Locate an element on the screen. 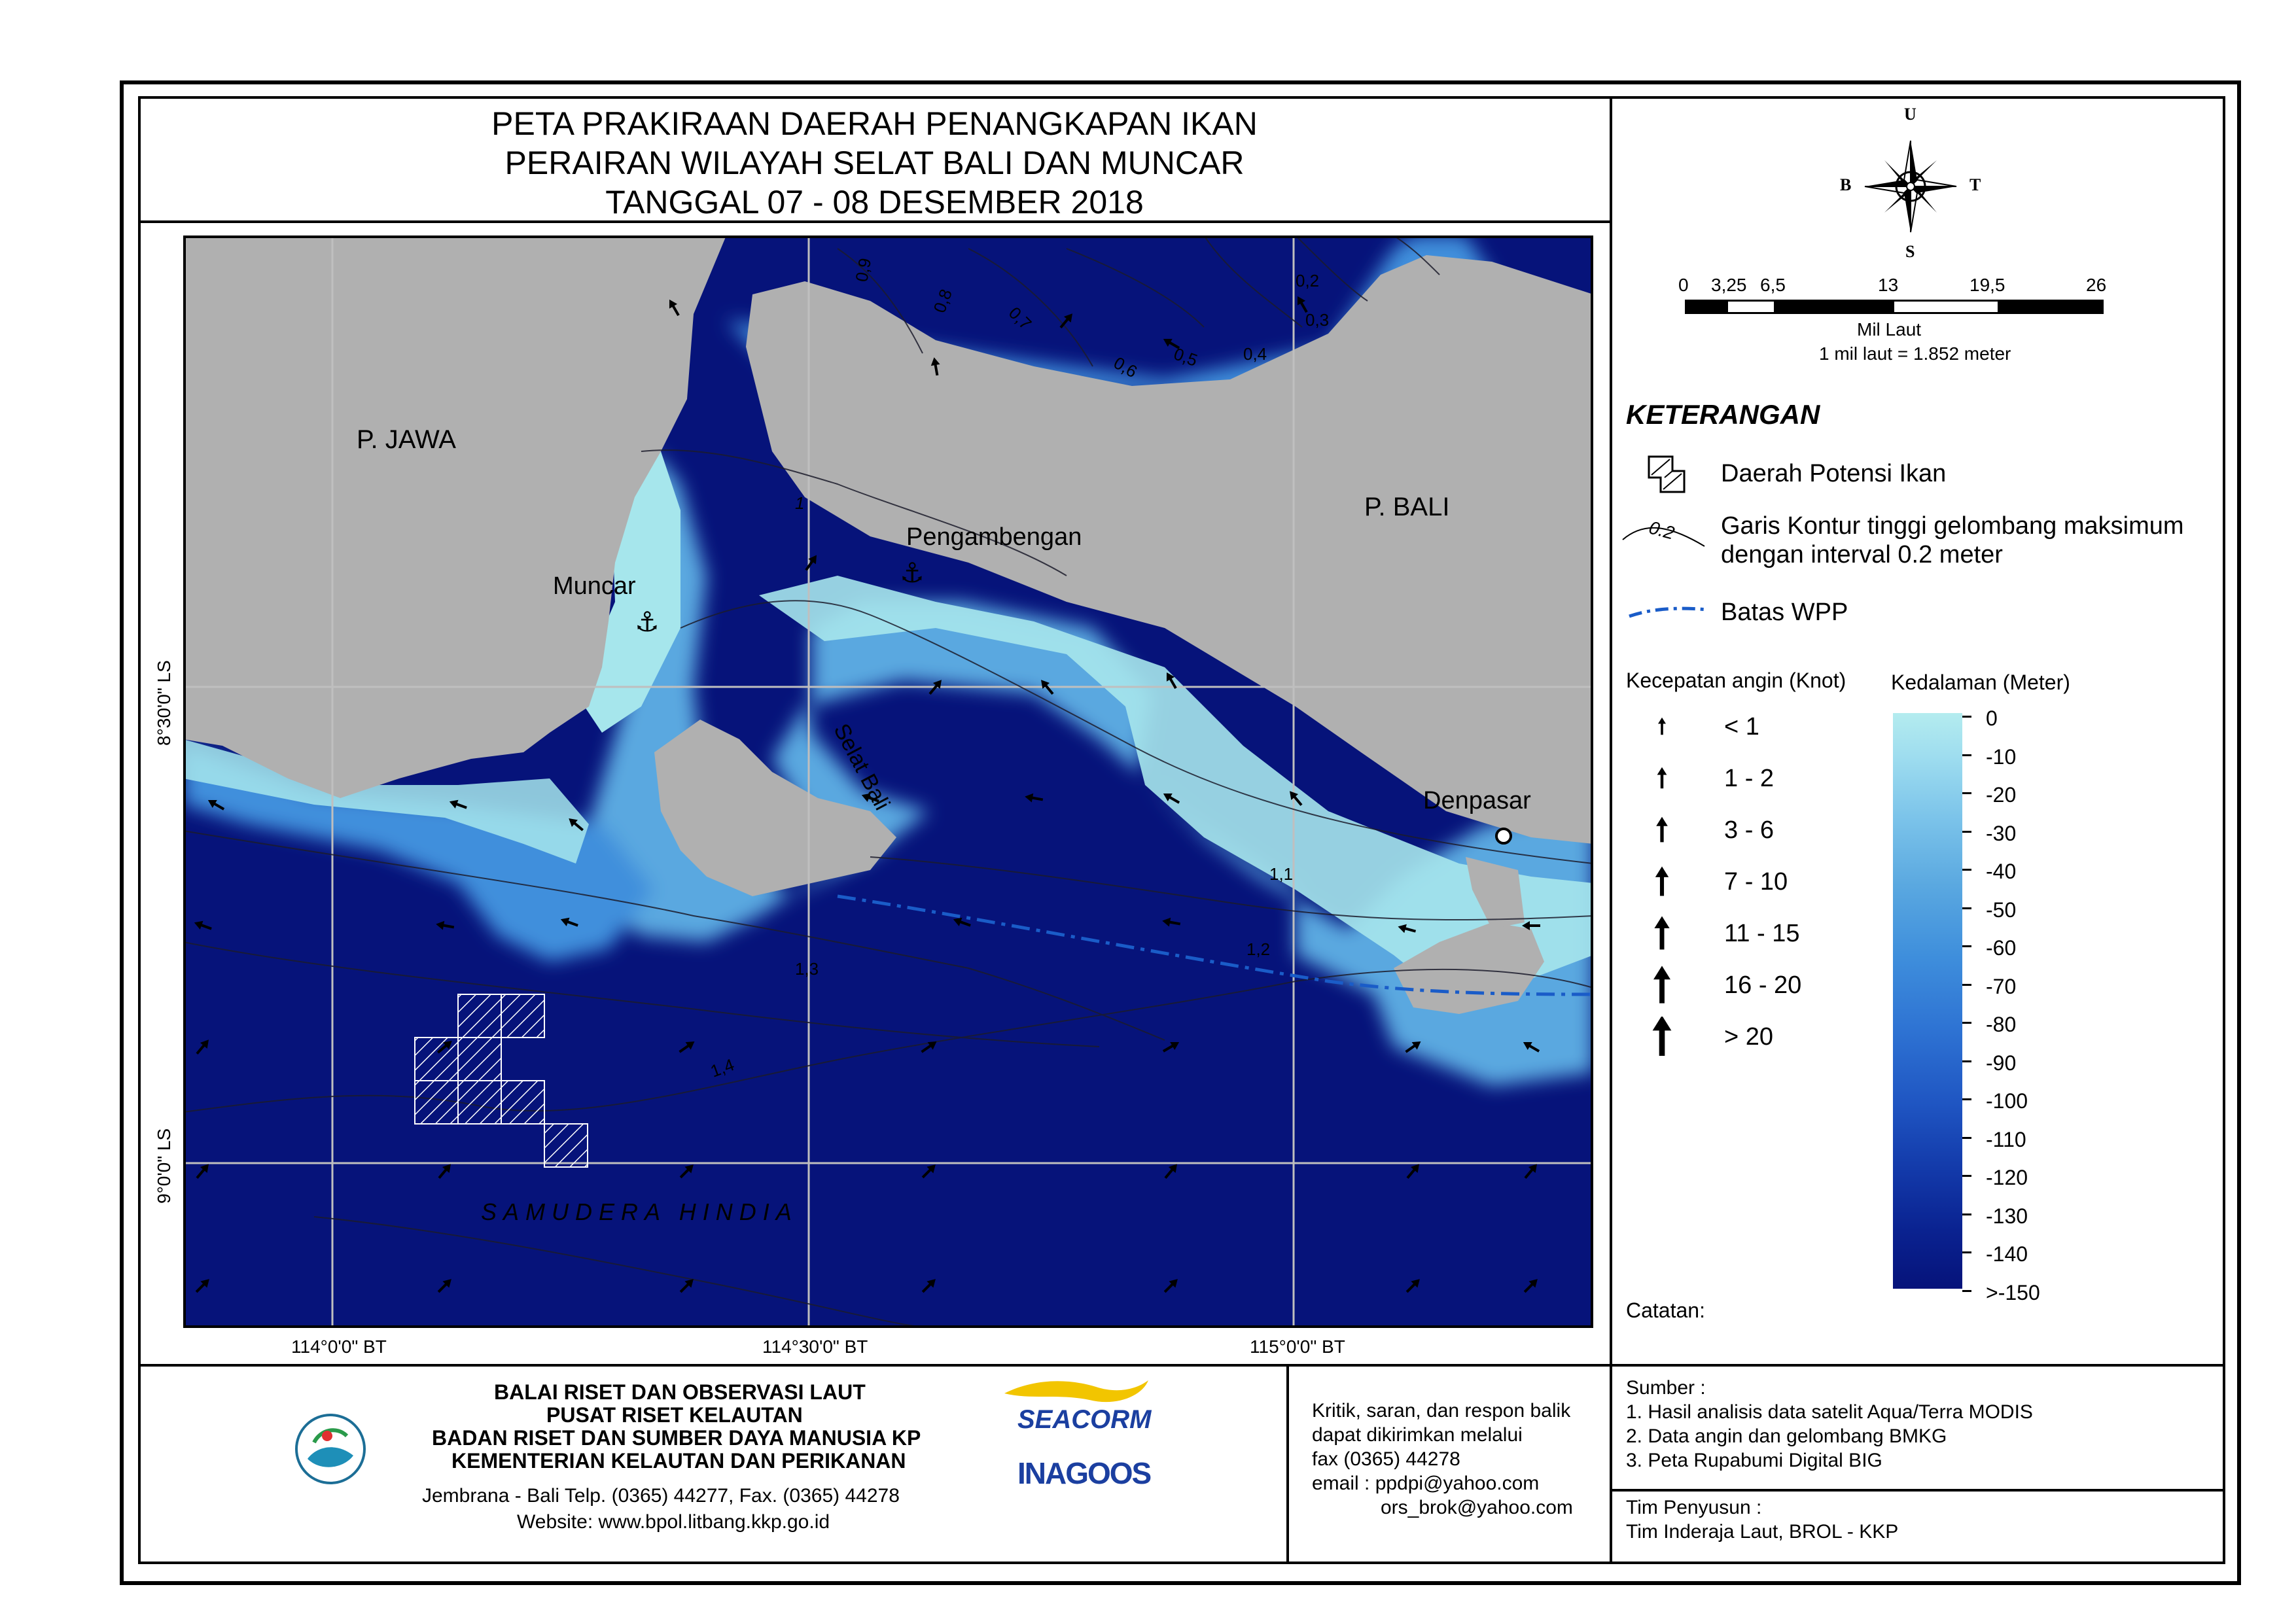 The width and height of the screenshot is (2296, 1623). wind-legend-label: 11 - 15 is located at coordinates (1762, 934).